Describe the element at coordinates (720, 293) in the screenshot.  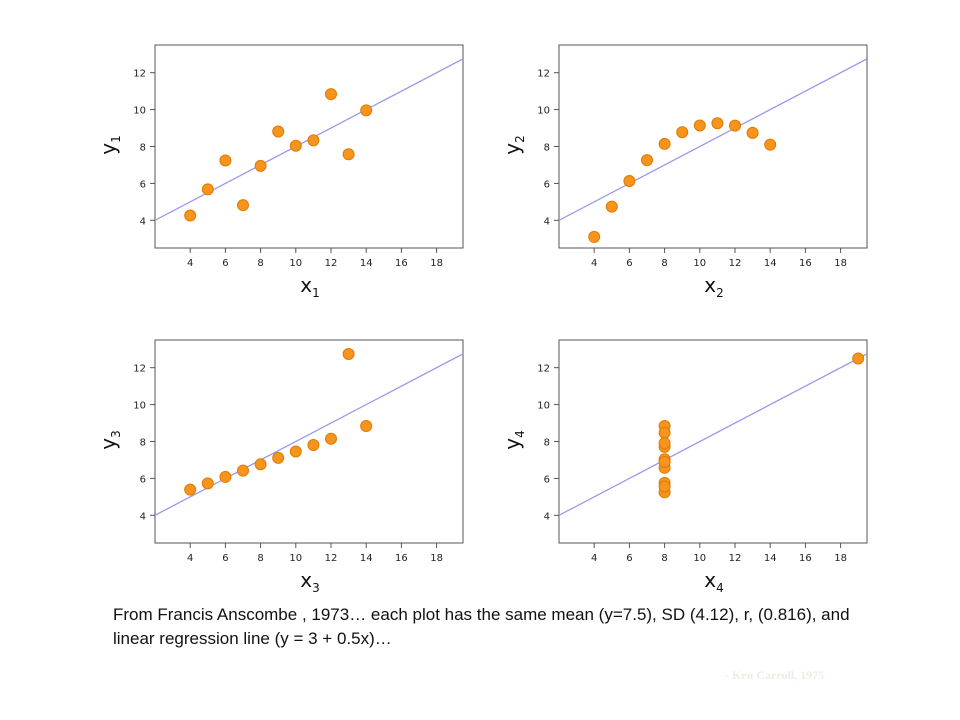
I see `x-axis-label-sub-2: 2` at that location.